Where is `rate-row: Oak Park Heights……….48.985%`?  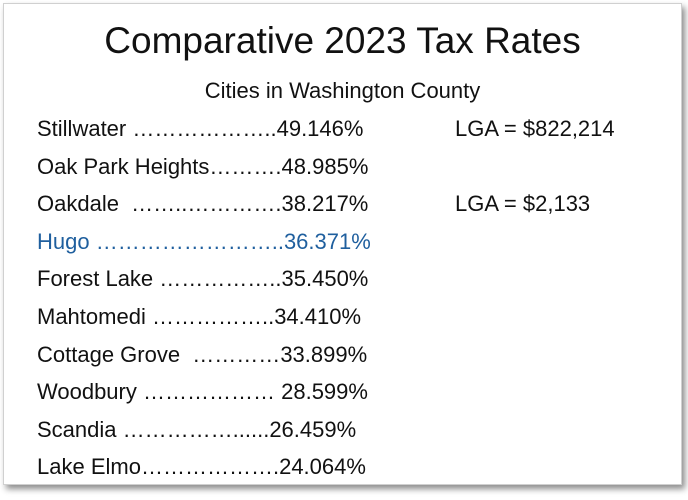 rate-row: Oak Park Heights……….48.985% is located at coordinates (202, 169).